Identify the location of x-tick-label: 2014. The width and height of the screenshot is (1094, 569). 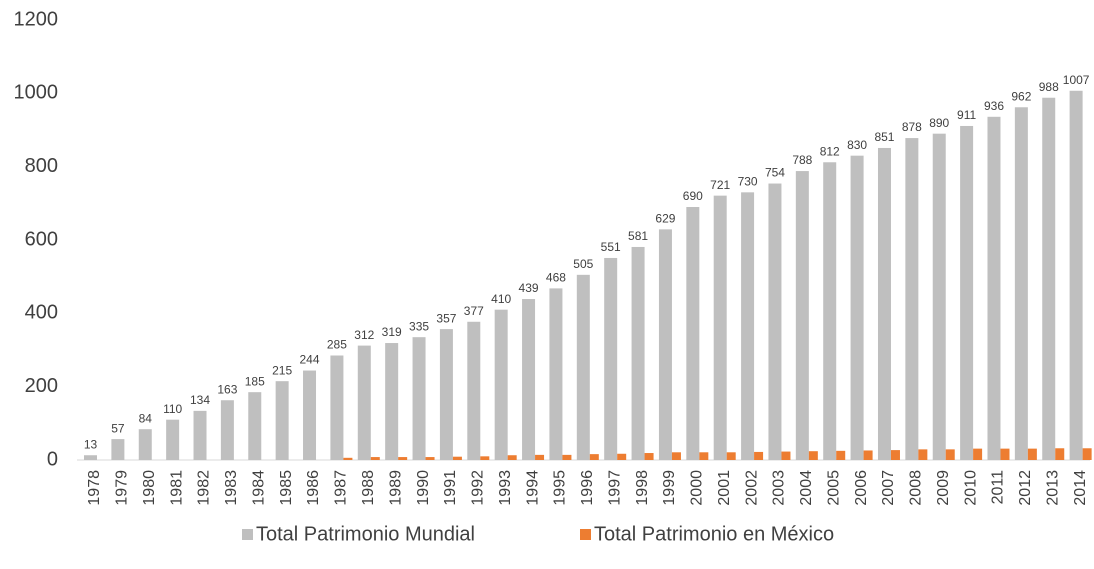
(1080, 488).